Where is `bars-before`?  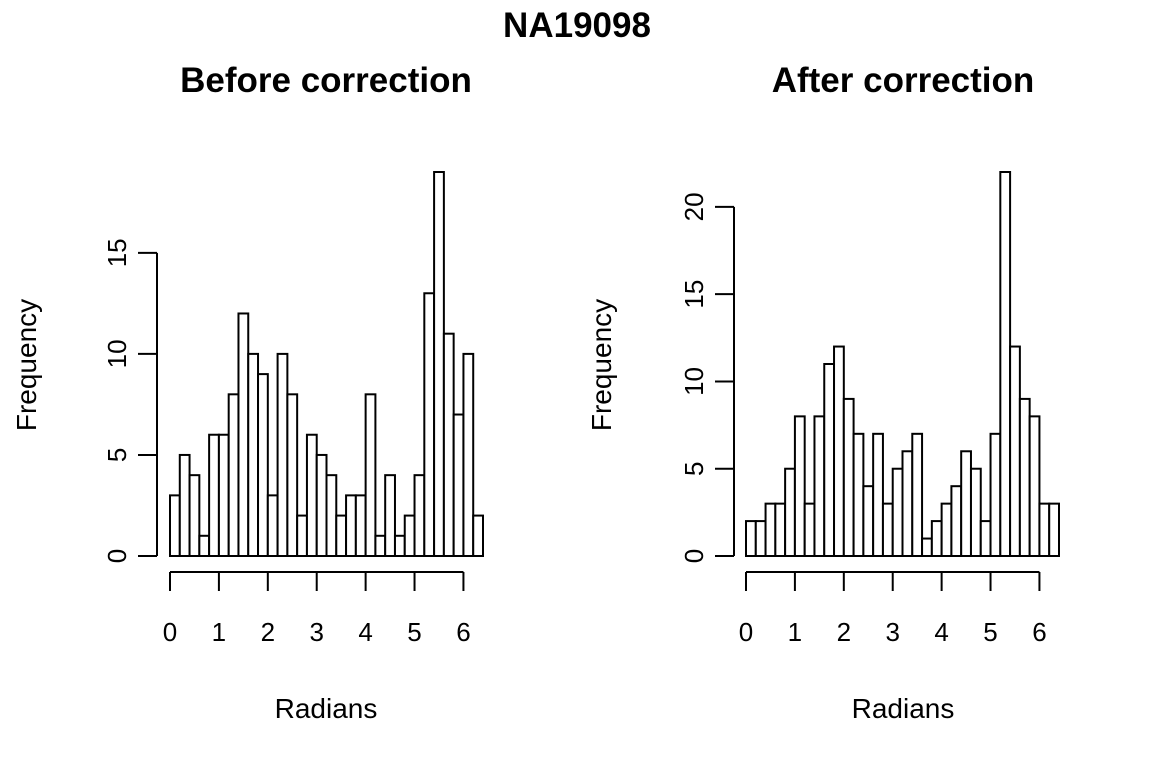
bars-before is located at coordinates (326, 364).